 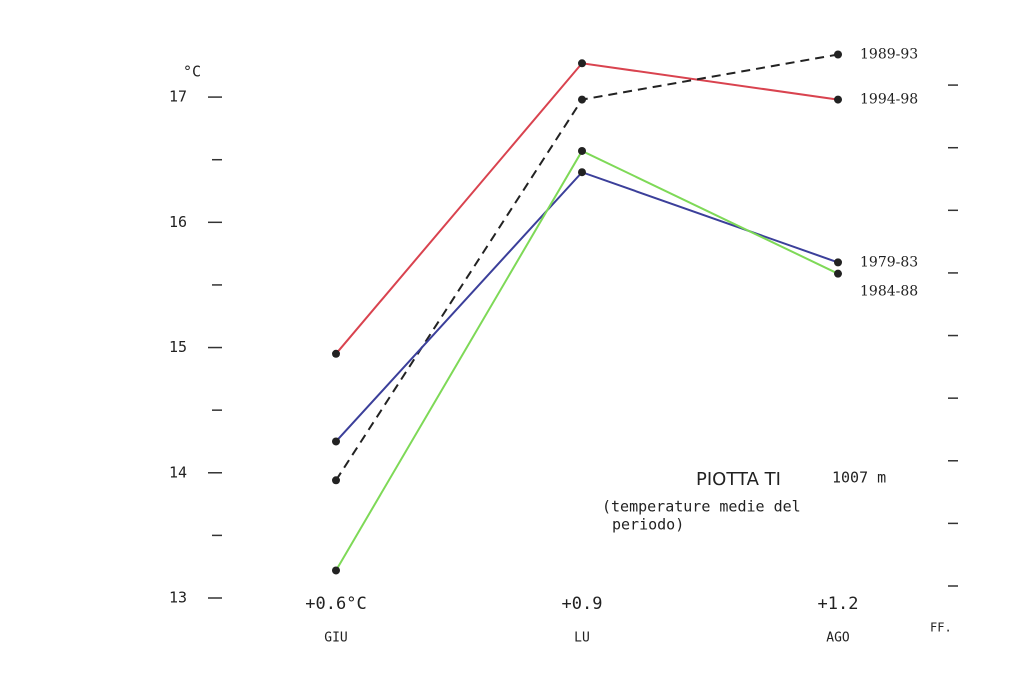 What do you see at coordinates (889, 55) in the screenshot?
I see `series-label: 1989-93` at bounding box center [889, 55].